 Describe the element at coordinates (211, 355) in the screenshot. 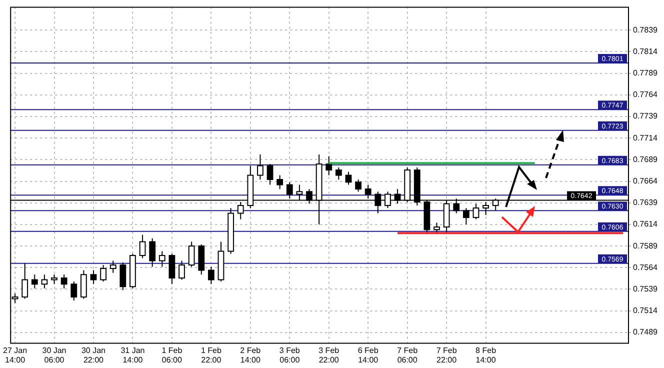

I see `x-tick-label: 1 Feb 22:00` at that location.